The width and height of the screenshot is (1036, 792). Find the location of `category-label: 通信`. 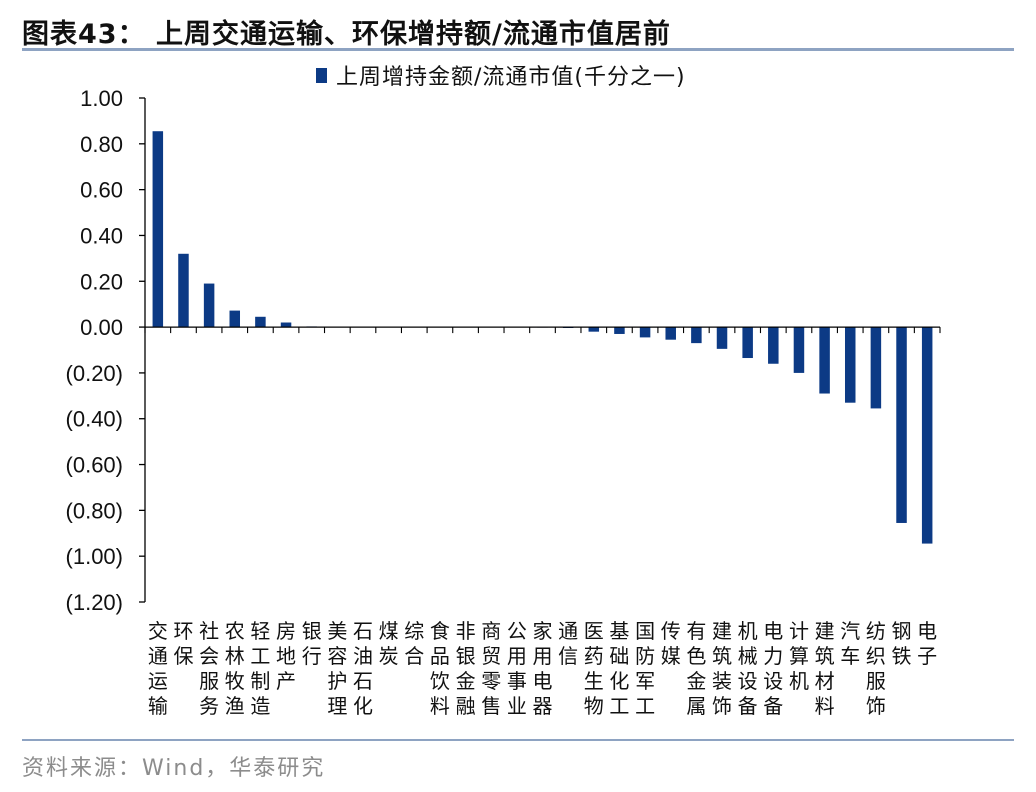

category-label: 通信 is located at coordinates (568, 643).